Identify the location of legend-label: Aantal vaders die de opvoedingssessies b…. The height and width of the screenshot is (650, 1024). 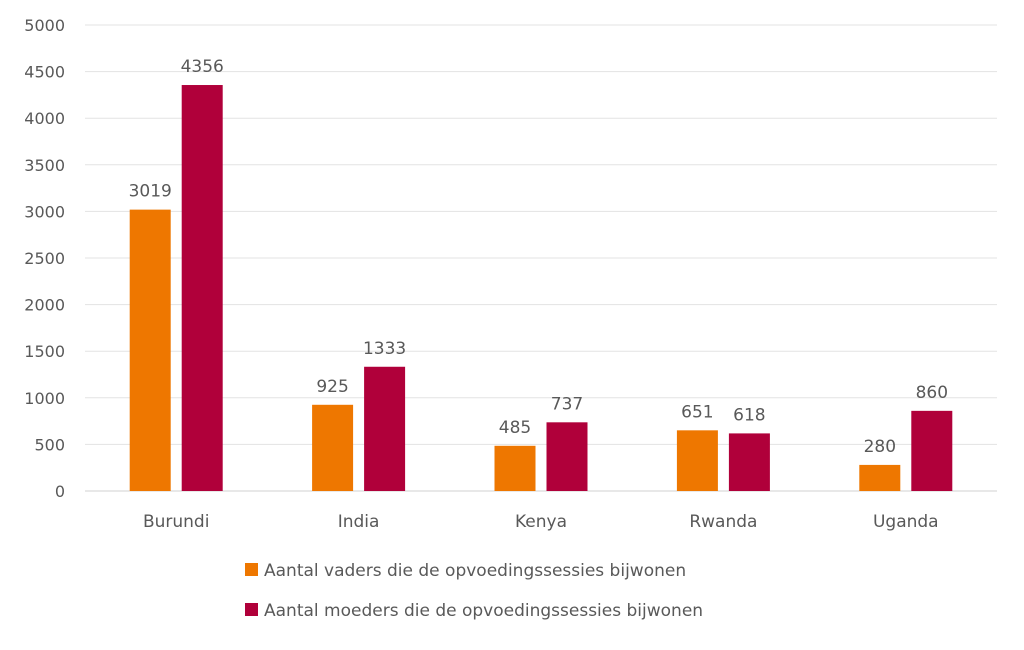
(475, 571).